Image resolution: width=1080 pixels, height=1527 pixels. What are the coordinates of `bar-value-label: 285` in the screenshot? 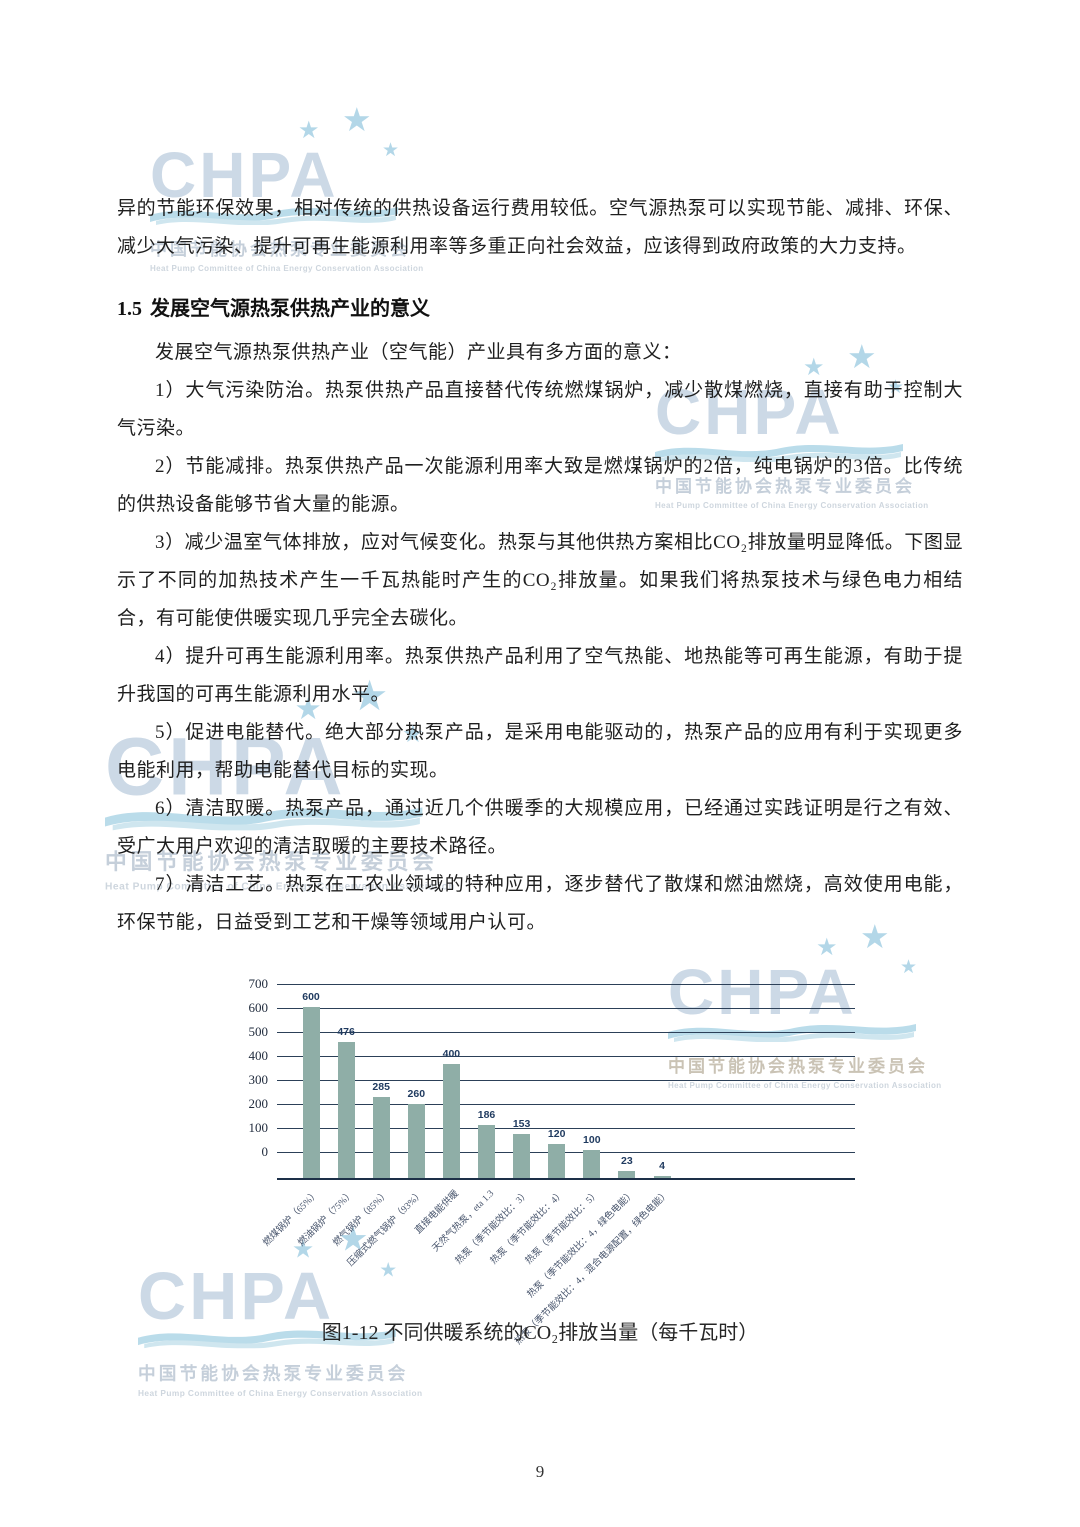 It's located at (381, 1086).